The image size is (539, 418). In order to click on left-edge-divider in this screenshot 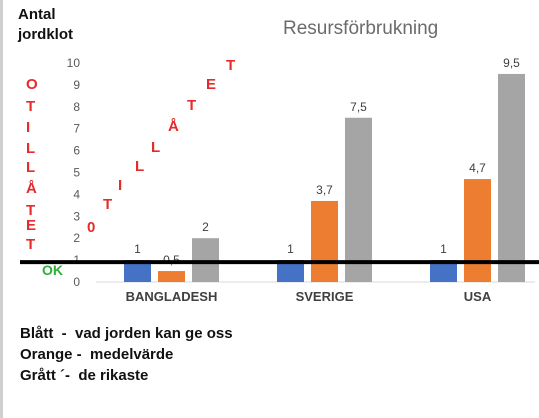, I will do `click(1, 209)`.